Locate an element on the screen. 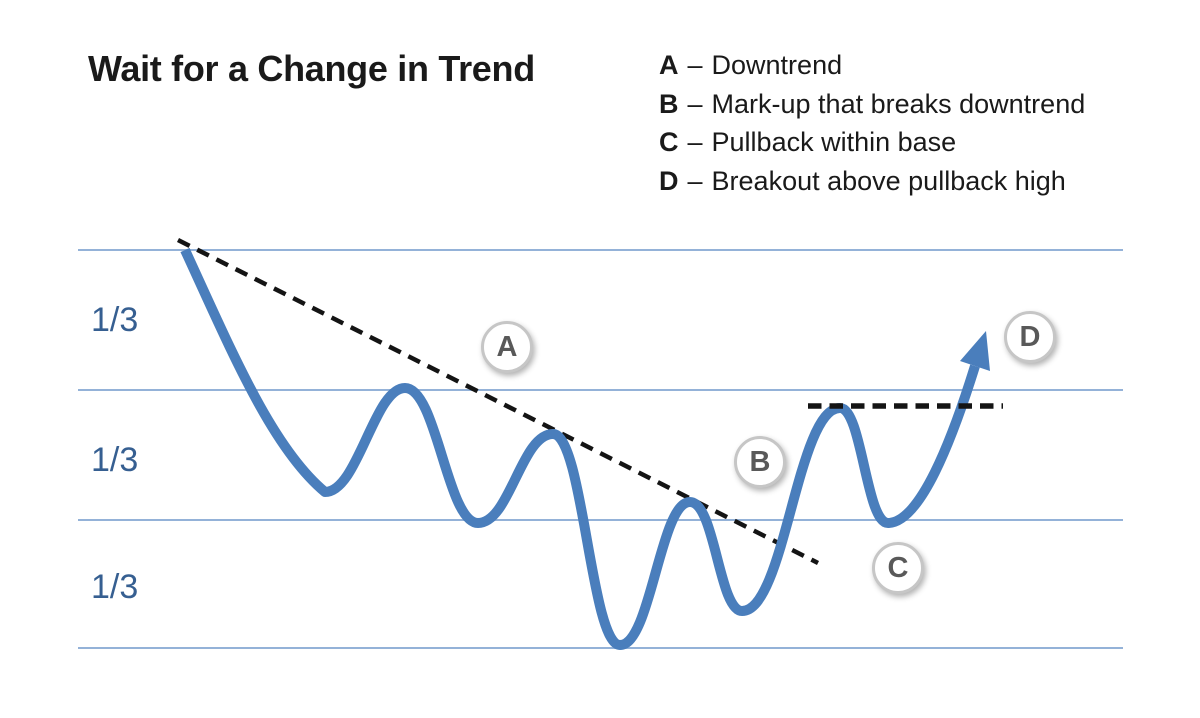 This screenshot has height=718, width=1200. marker-letter: C is located at coordinates (898, 567).